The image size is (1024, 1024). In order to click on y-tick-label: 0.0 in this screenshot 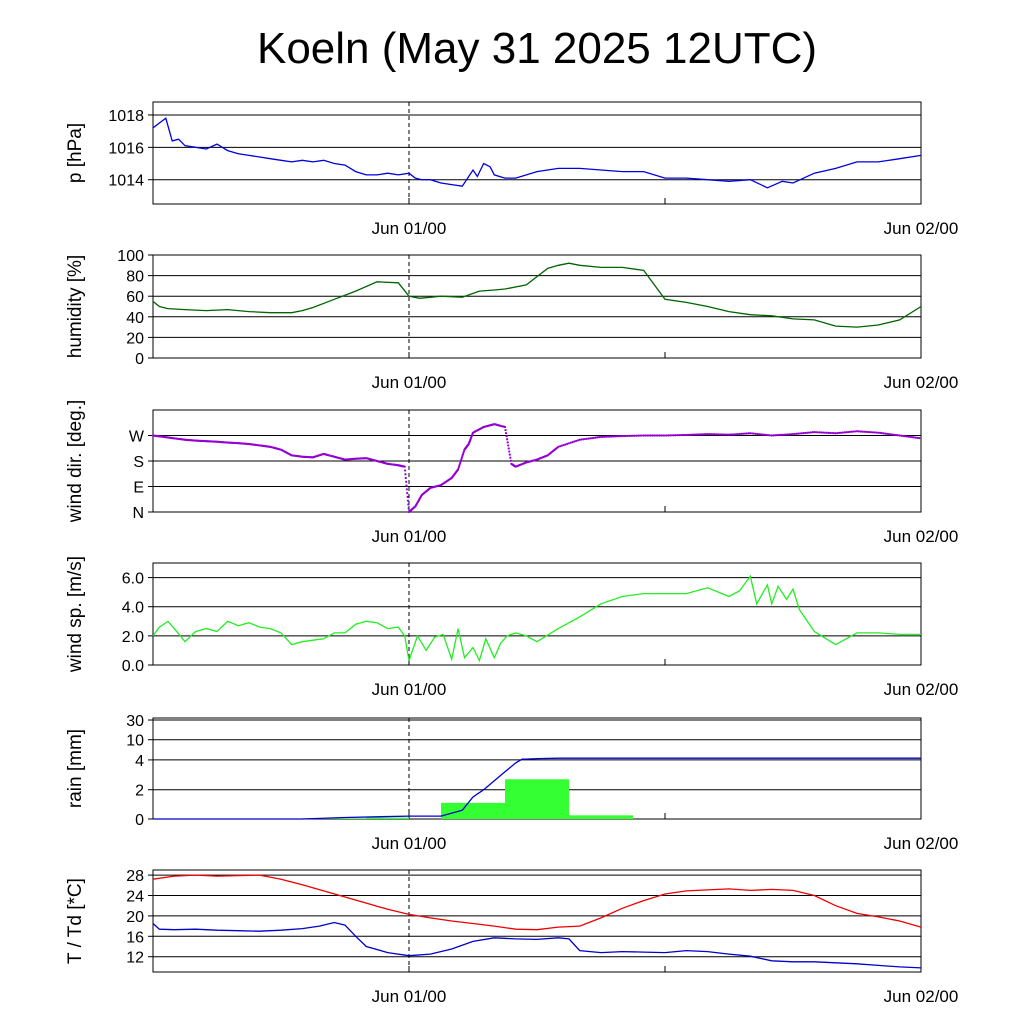, I will do `click(133, 666)`.